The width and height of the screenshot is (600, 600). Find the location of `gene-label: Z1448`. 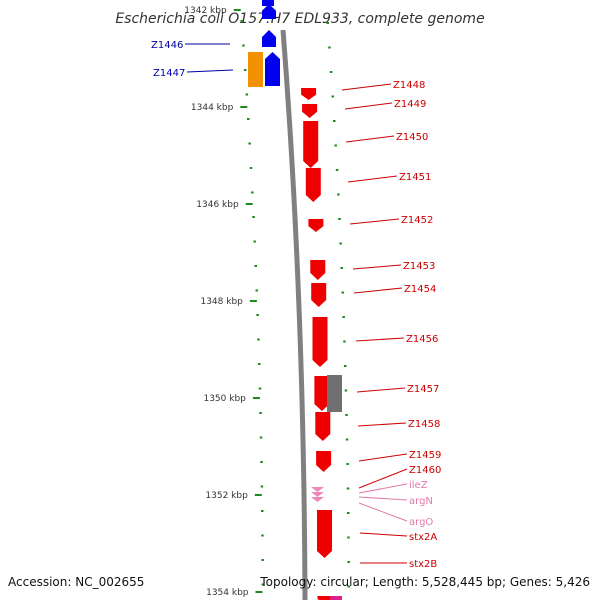

gene-label: Z1448 is located at coordinates (409, 85).